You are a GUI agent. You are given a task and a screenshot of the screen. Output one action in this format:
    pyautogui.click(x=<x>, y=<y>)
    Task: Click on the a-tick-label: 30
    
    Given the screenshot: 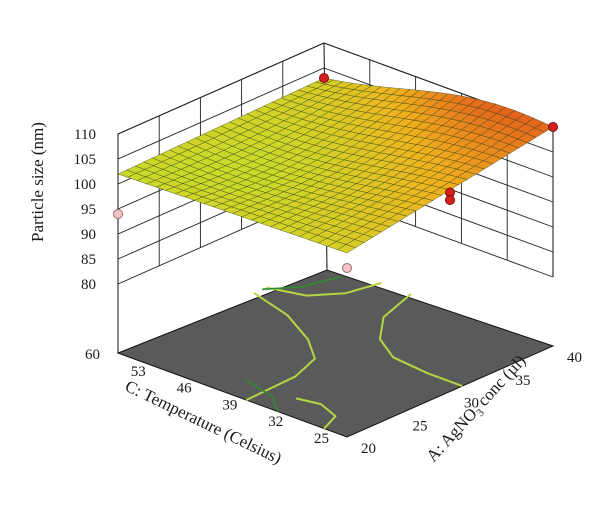 What is the action you would take?
    pyautogui.click(x=471, y=404)
    